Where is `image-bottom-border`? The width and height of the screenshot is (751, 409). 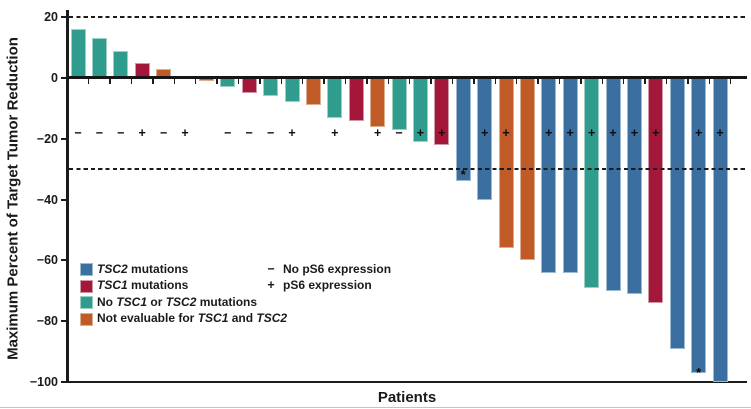
image-bottom-border is located at coordinates (375, 408).